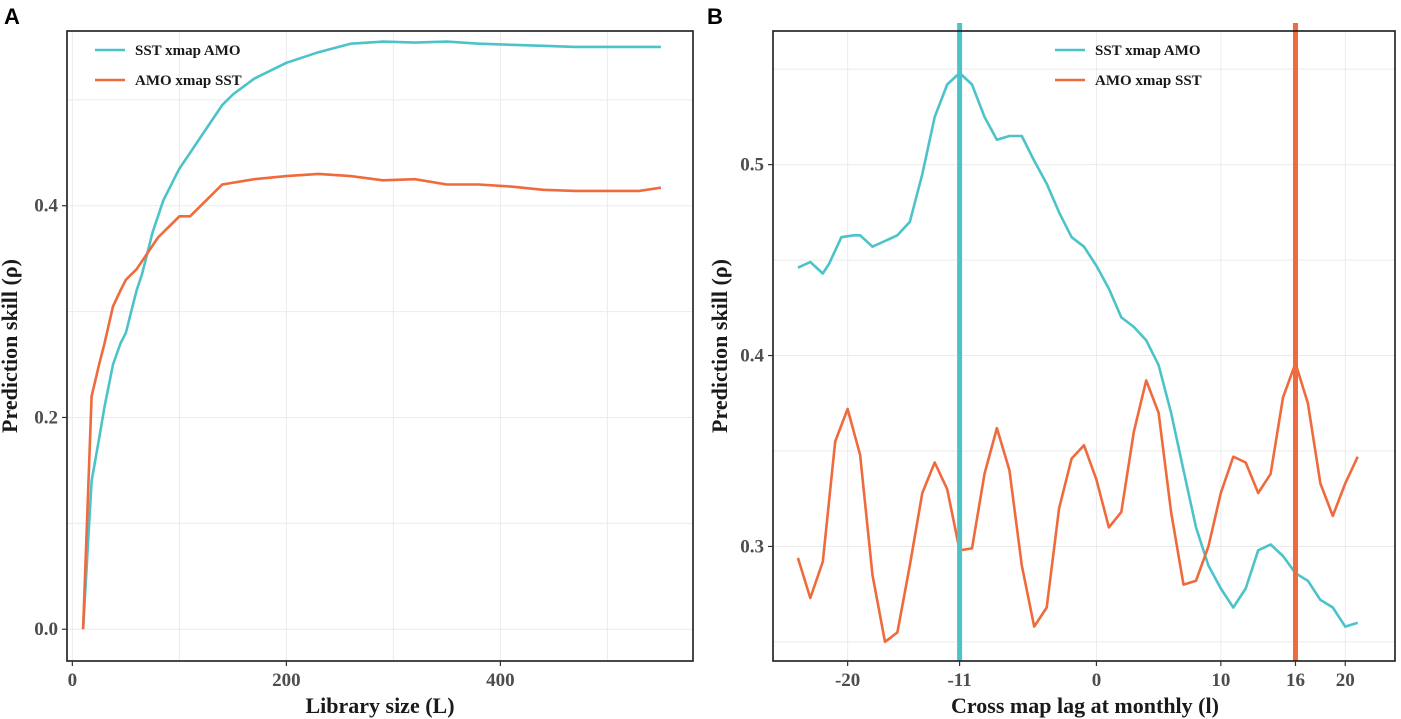 The image size is (1401, 719). What do you see at coordinates (959, 680) in the screenshot?
I see `x-tick-label: -11` at bounding box center [959, 680].